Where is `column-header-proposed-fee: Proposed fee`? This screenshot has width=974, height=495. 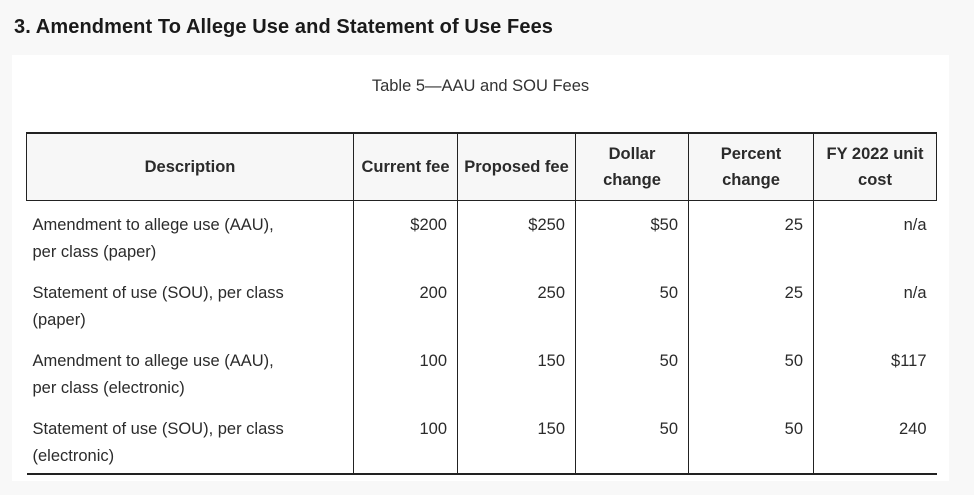
column-header-proposed-fee: Proposed fee is located at coordinates (516, 166).